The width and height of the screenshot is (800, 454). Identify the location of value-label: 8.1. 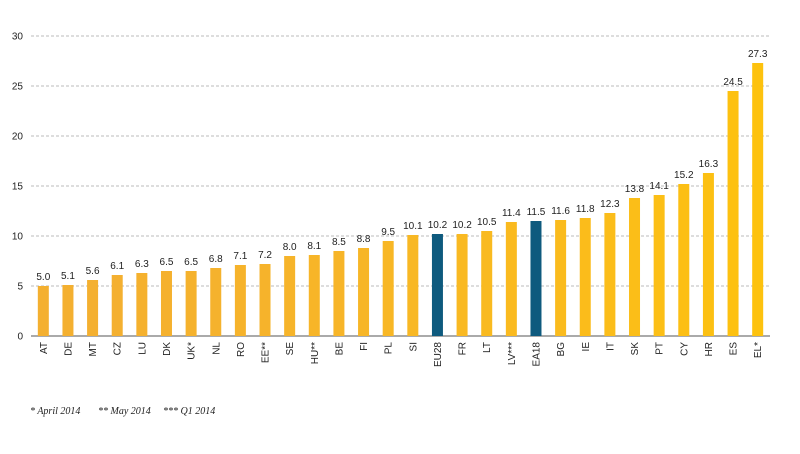
(314, 246).